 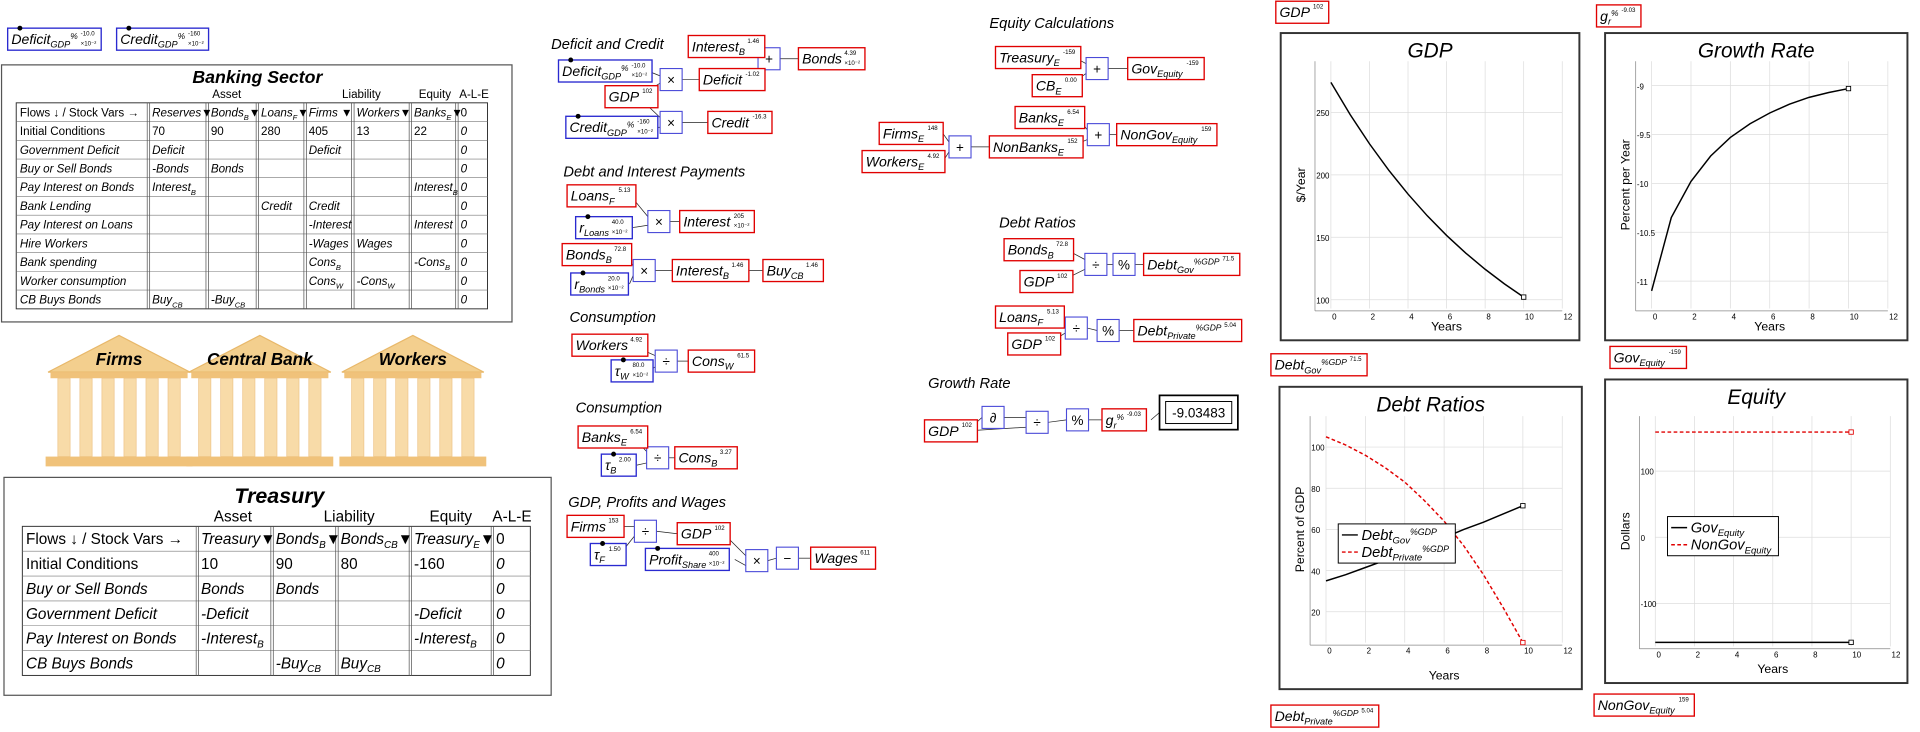 I want to click on series-line, so click(x=1427, y=190).